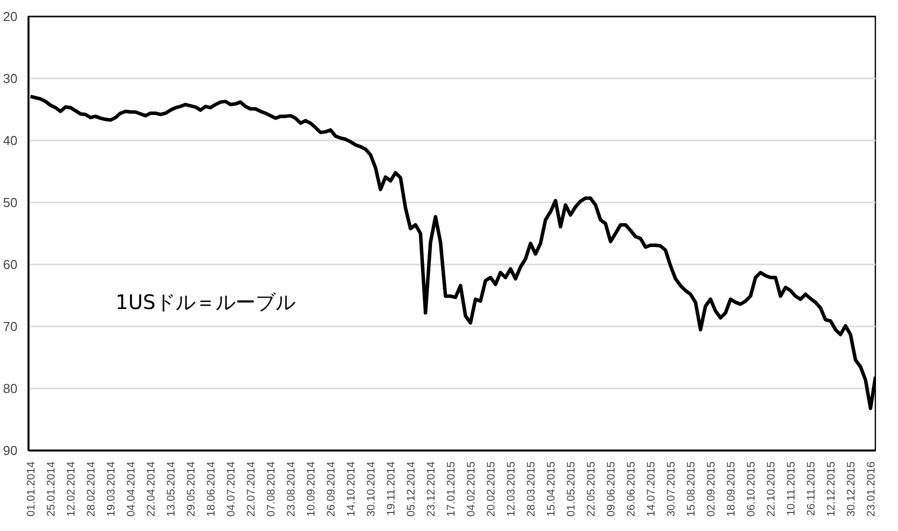  I want to click on y-tick-label: 20, so click(10, 16).